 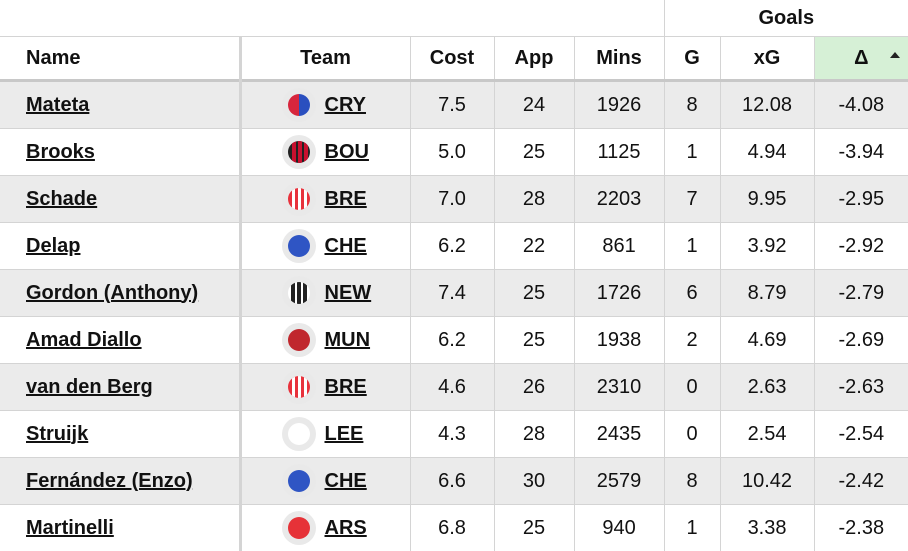 I want to click on player-name-cell: Delap, so click(x=120, y=246).